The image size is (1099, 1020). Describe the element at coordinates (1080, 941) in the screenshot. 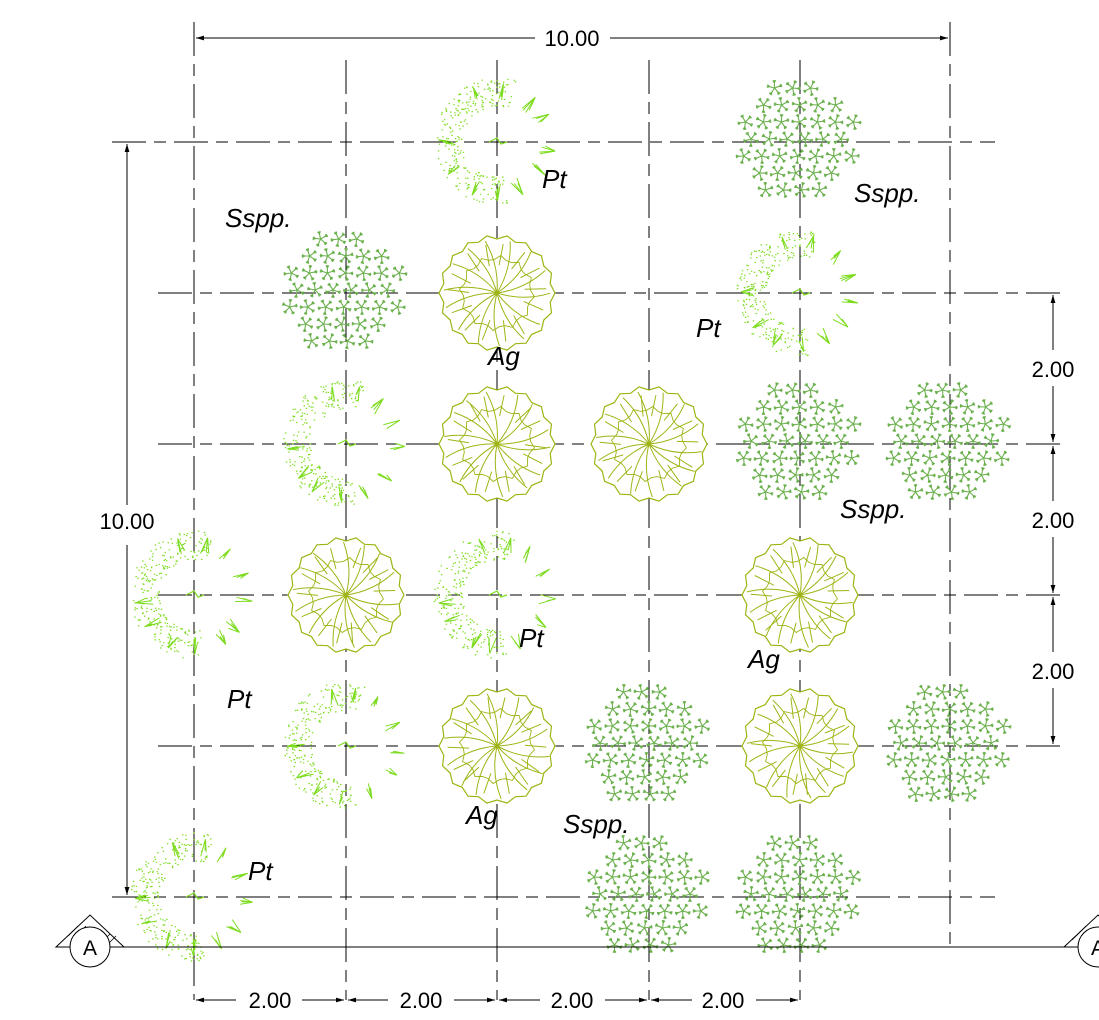

I see `section-marker-right: A` at that location.